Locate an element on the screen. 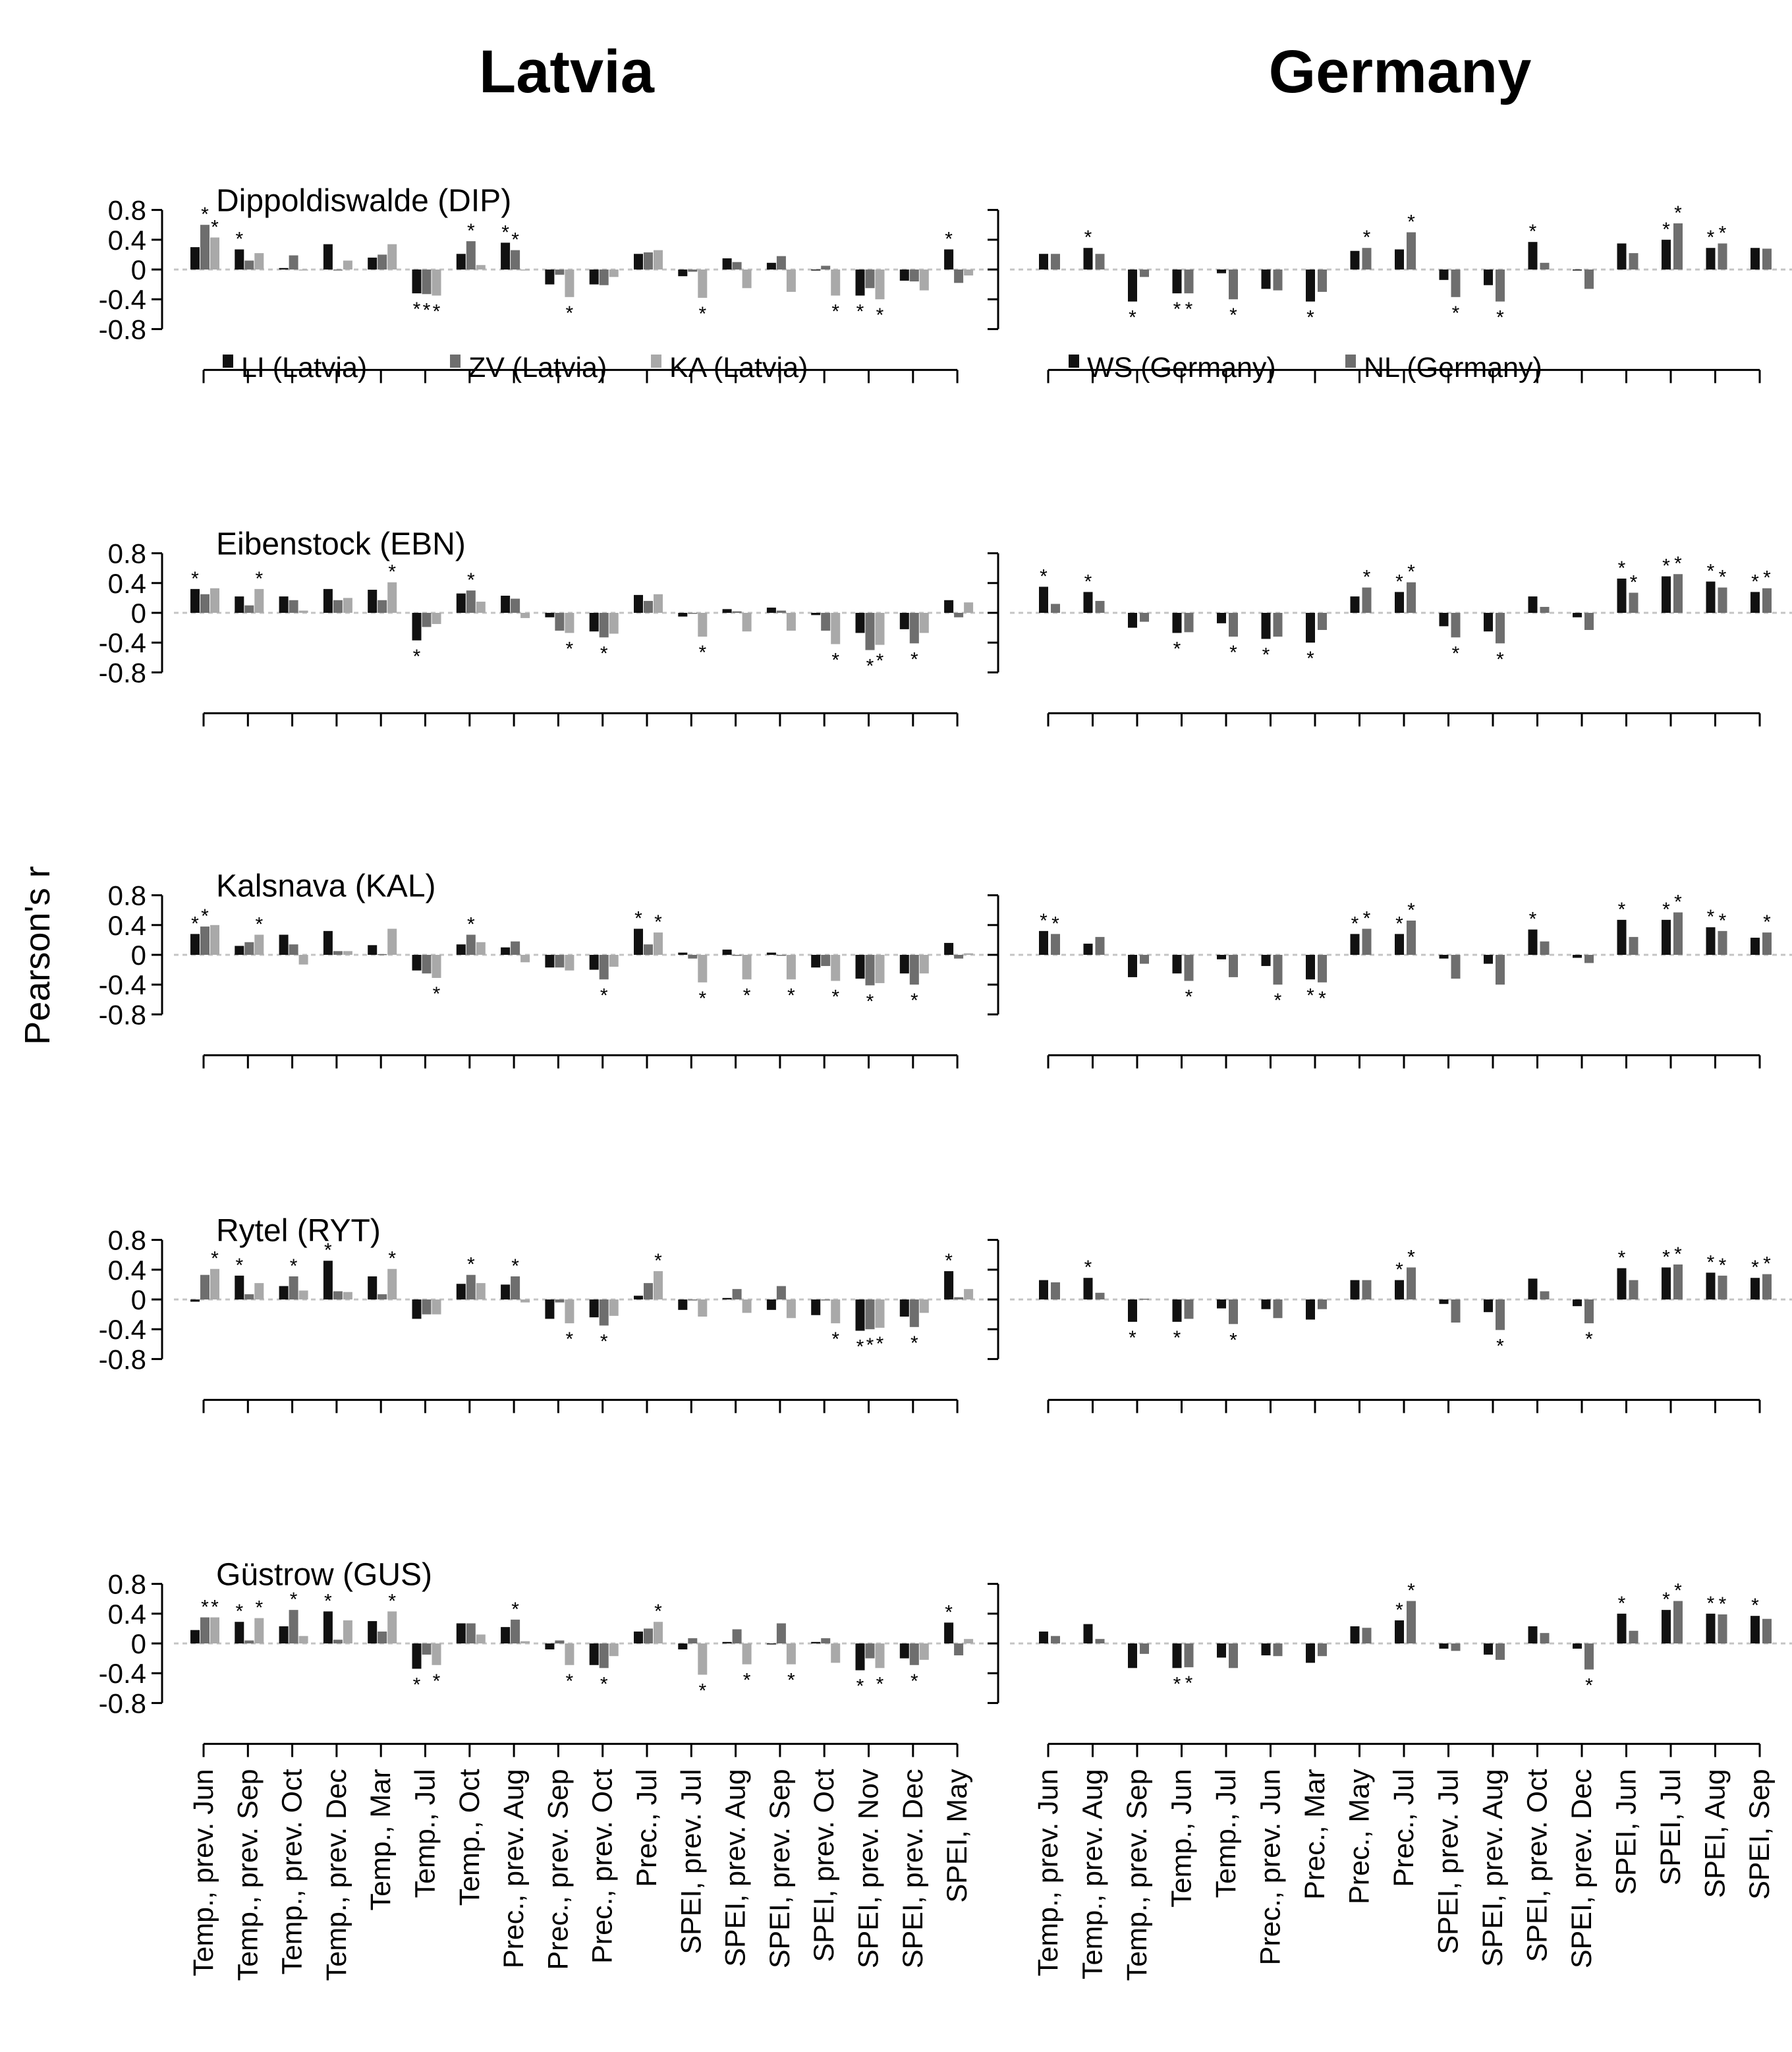 Image resolution: width=1792 pixels, height=2052 pixels. category-label: SPEI, Jul is located at coordinates (1671, 1827).